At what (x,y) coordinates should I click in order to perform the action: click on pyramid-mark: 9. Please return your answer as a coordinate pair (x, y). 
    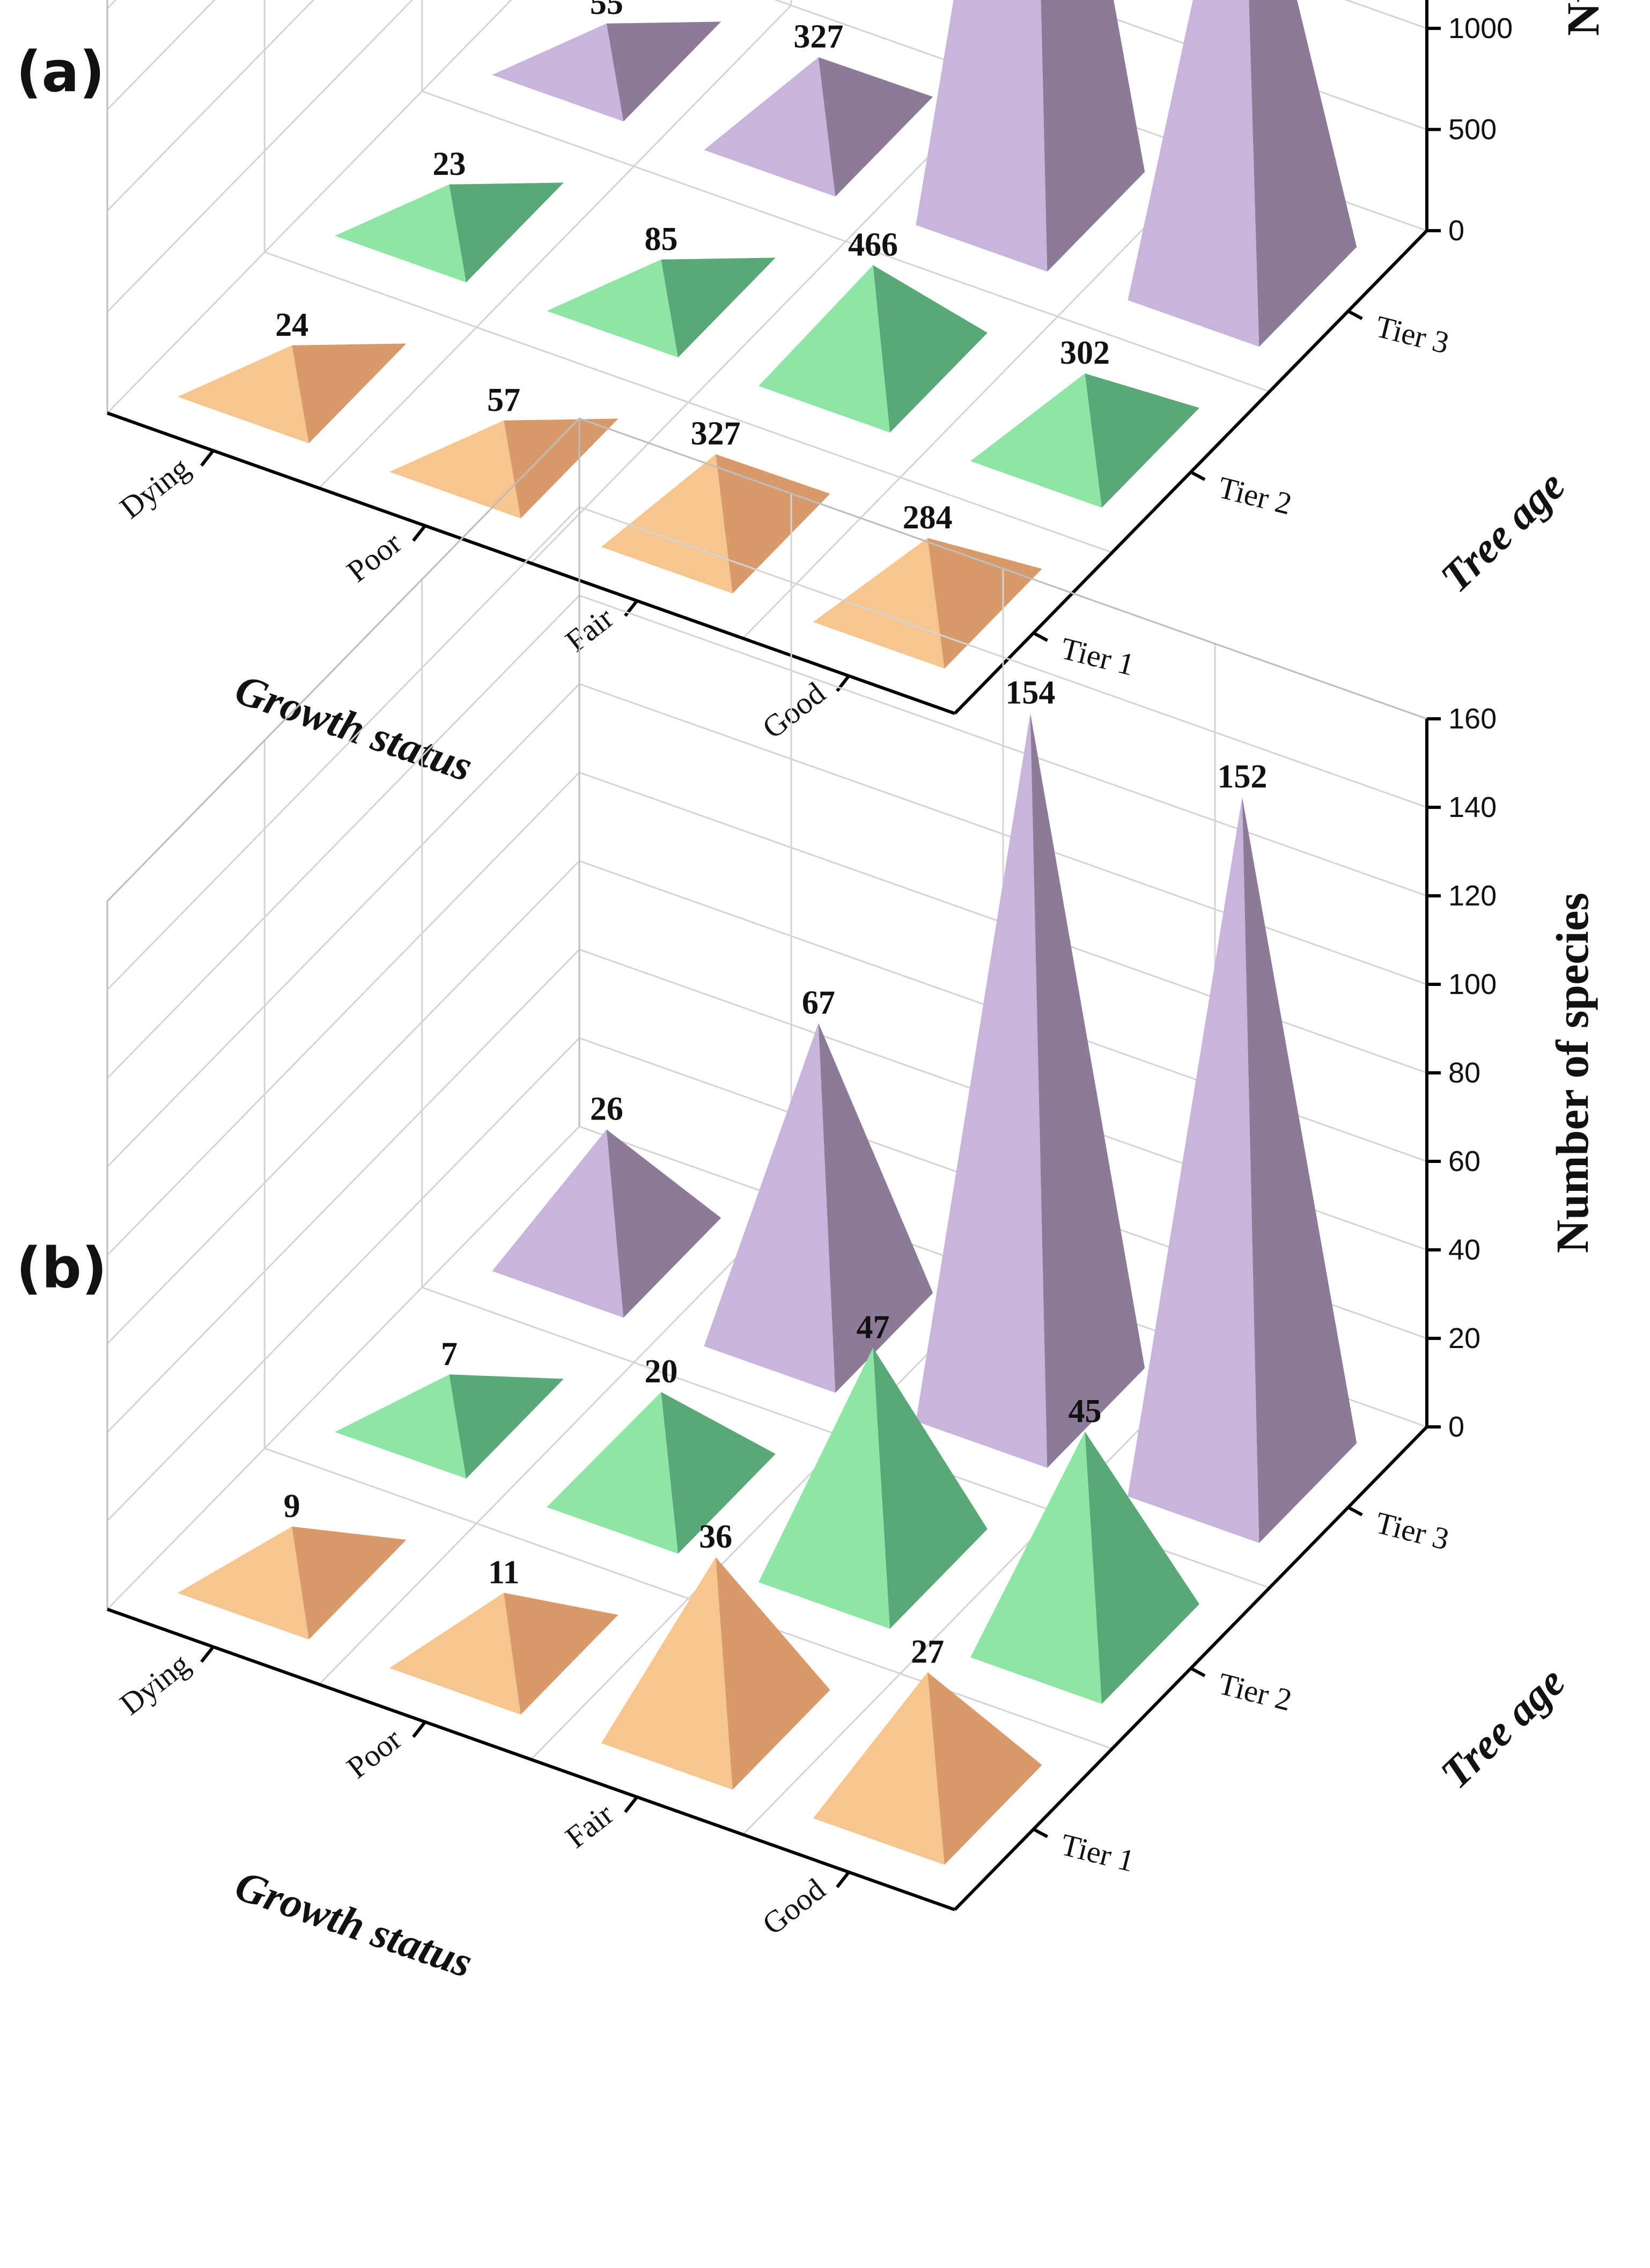
    Looking at the image, I should click on (292, 1564).